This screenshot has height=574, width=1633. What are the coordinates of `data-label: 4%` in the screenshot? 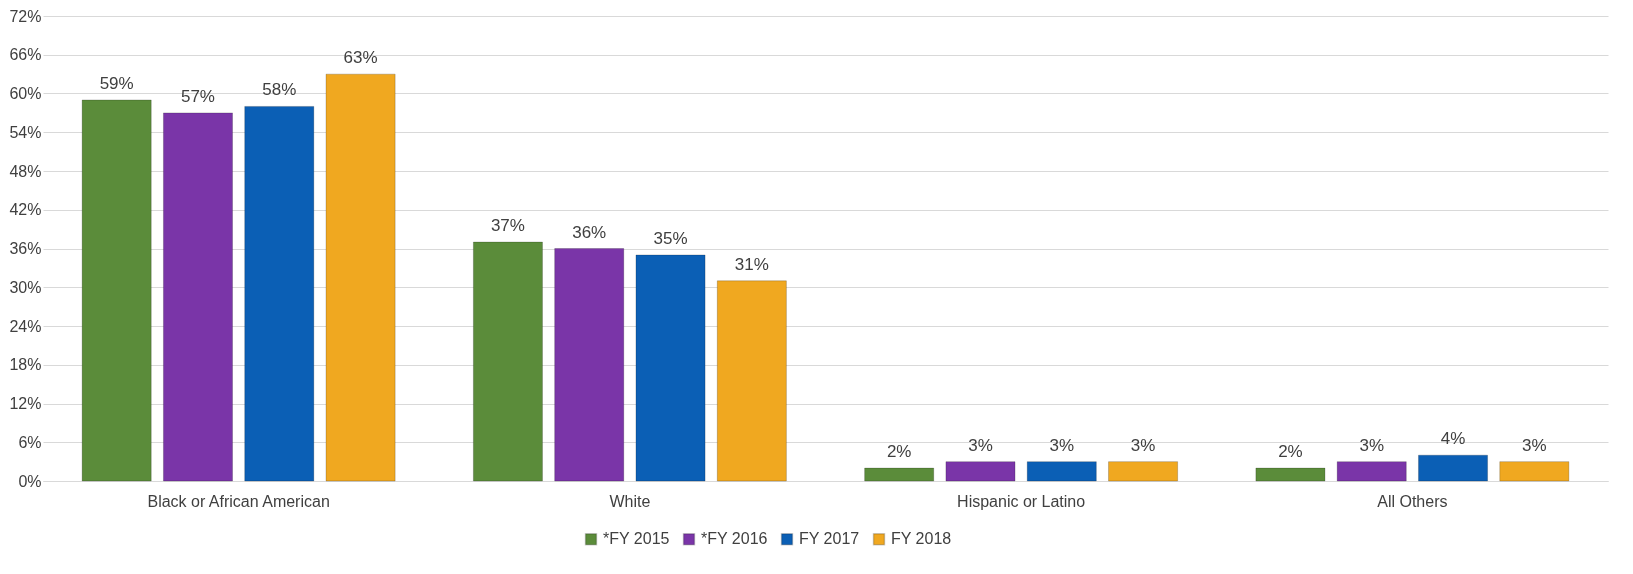 It's located at (1453, 439).